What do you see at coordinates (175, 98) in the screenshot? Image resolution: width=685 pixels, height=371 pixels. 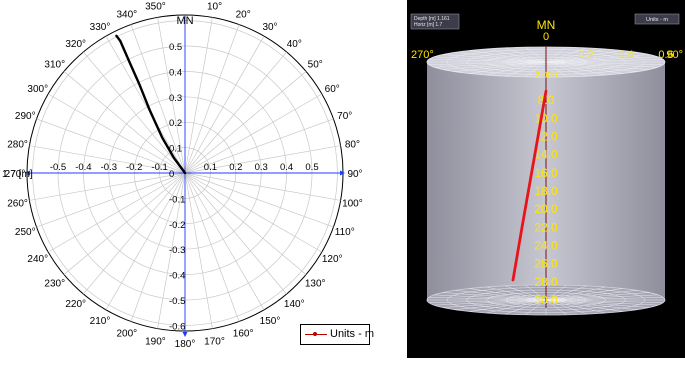 I see `radial-tick-label-vertical: 0.3` at bounding box center [175, 98].